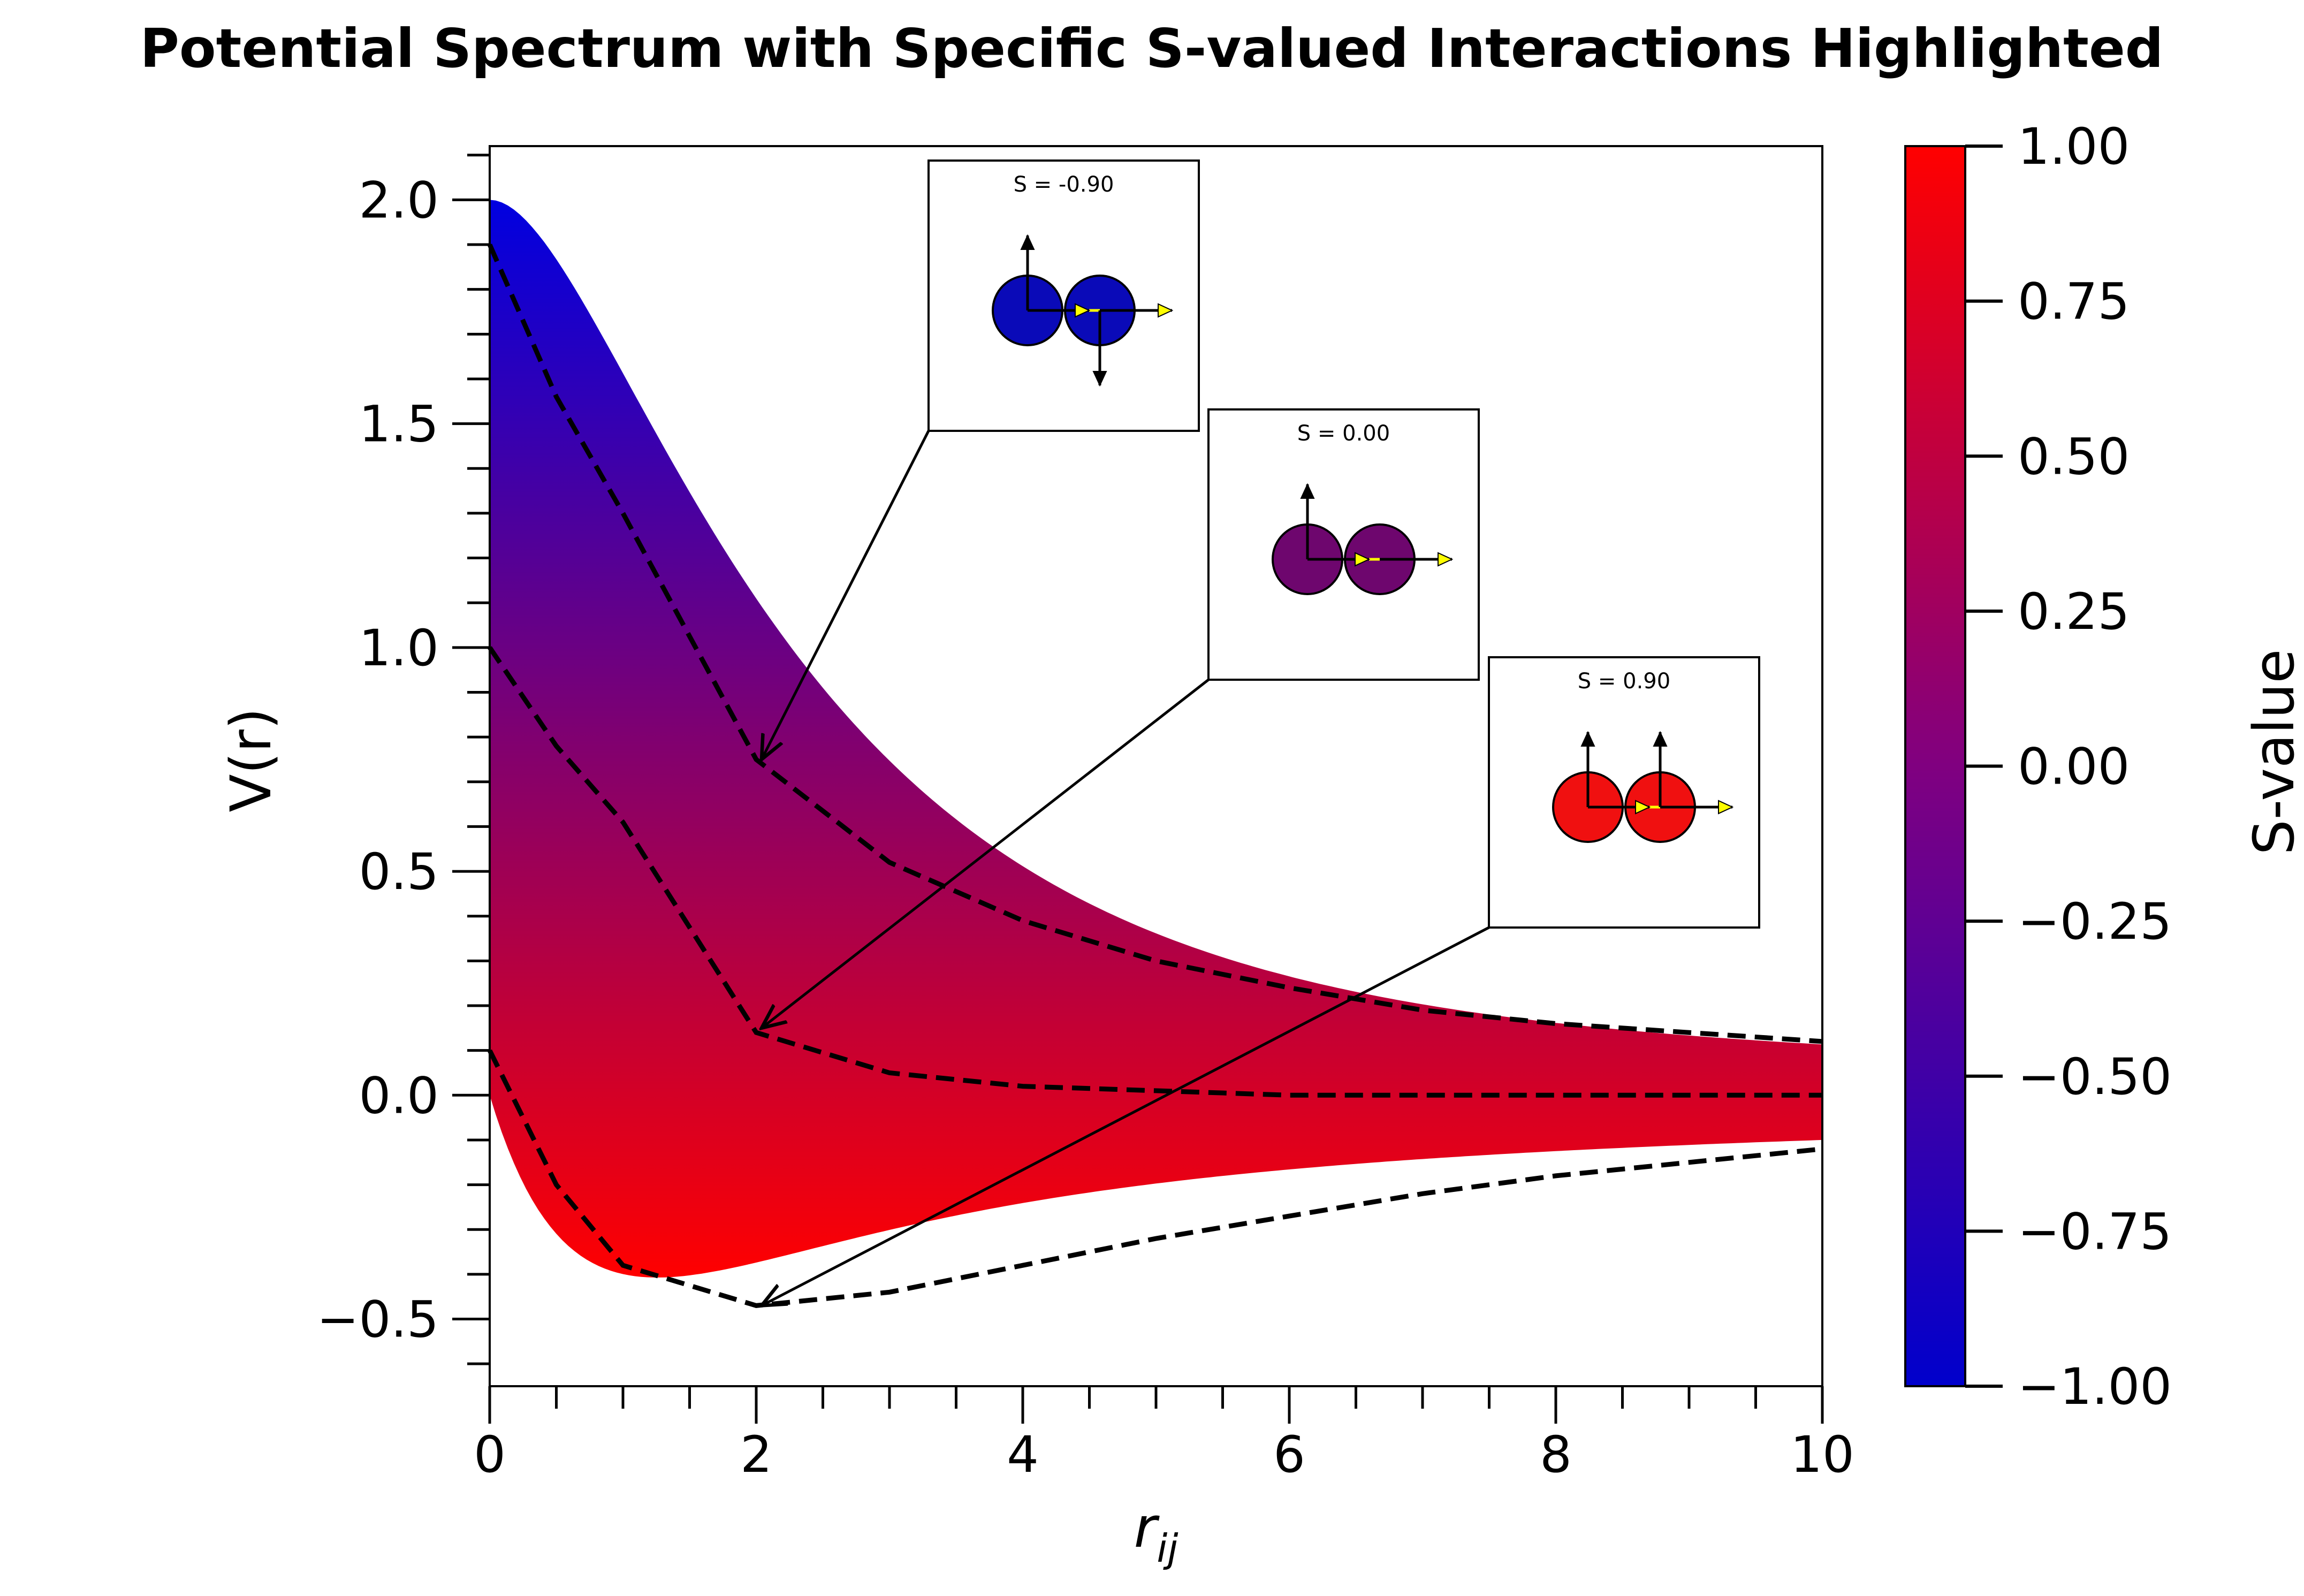 The image size is (2304, 1596). What do you see at coordinates (1935, 766) in the screenshot?
I see `colorbar-gradient` at bounding box center [1935, 766].